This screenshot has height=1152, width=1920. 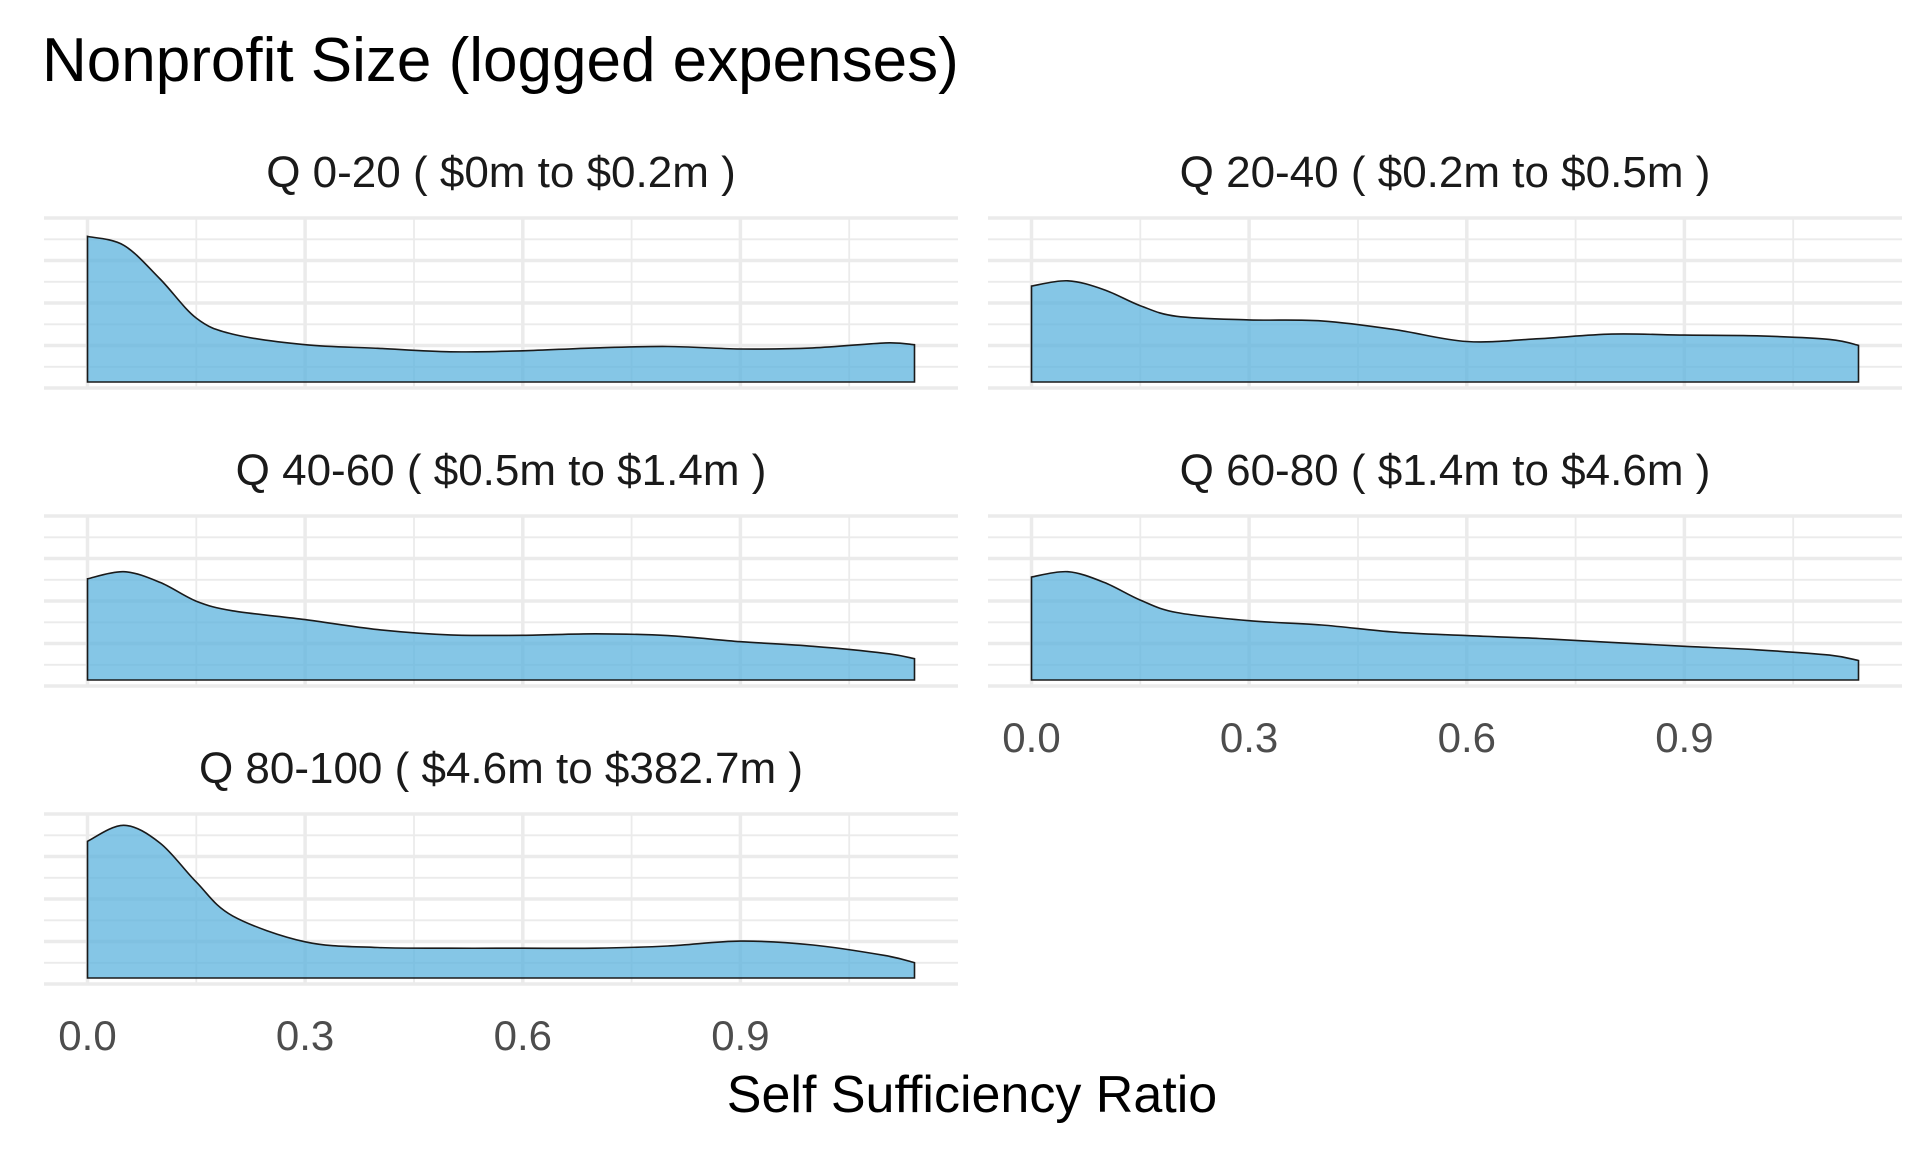 I want to click on facet-panel-4: Q 60-80 ( $1.4m to $4.6m ), so click(x=1445, y=567).